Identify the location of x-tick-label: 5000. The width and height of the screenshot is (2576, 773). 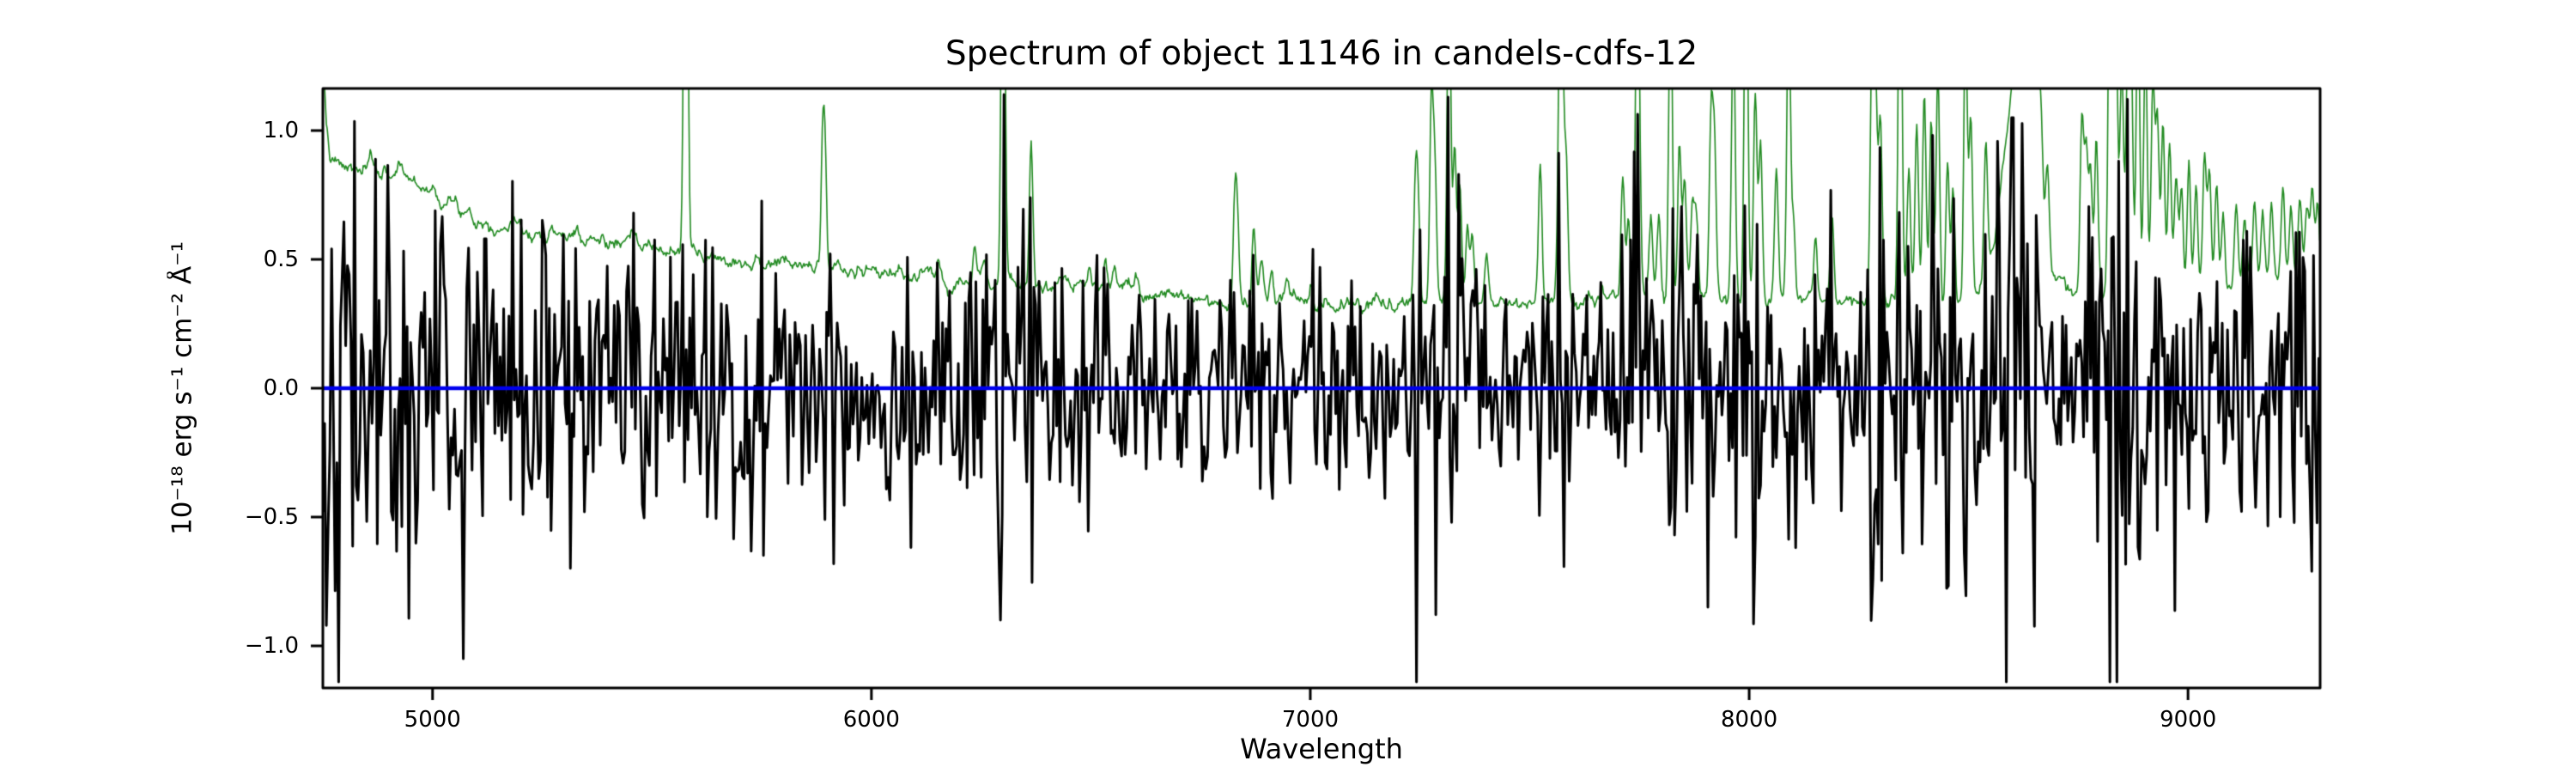
(432, 720).